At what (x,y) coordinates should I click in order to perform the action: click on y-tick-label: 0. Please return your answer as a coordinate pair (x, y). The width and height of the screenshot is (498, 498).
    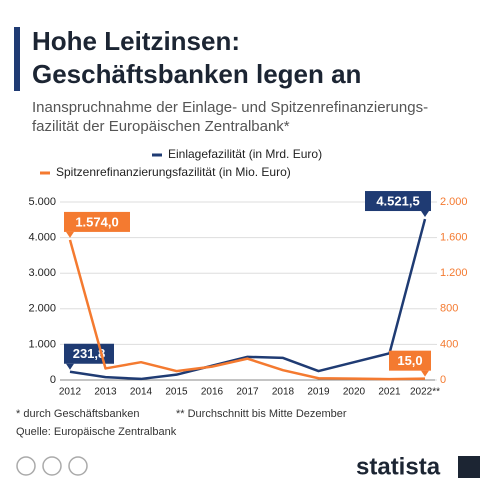
    Looking at the image, I should click on (53, 380).